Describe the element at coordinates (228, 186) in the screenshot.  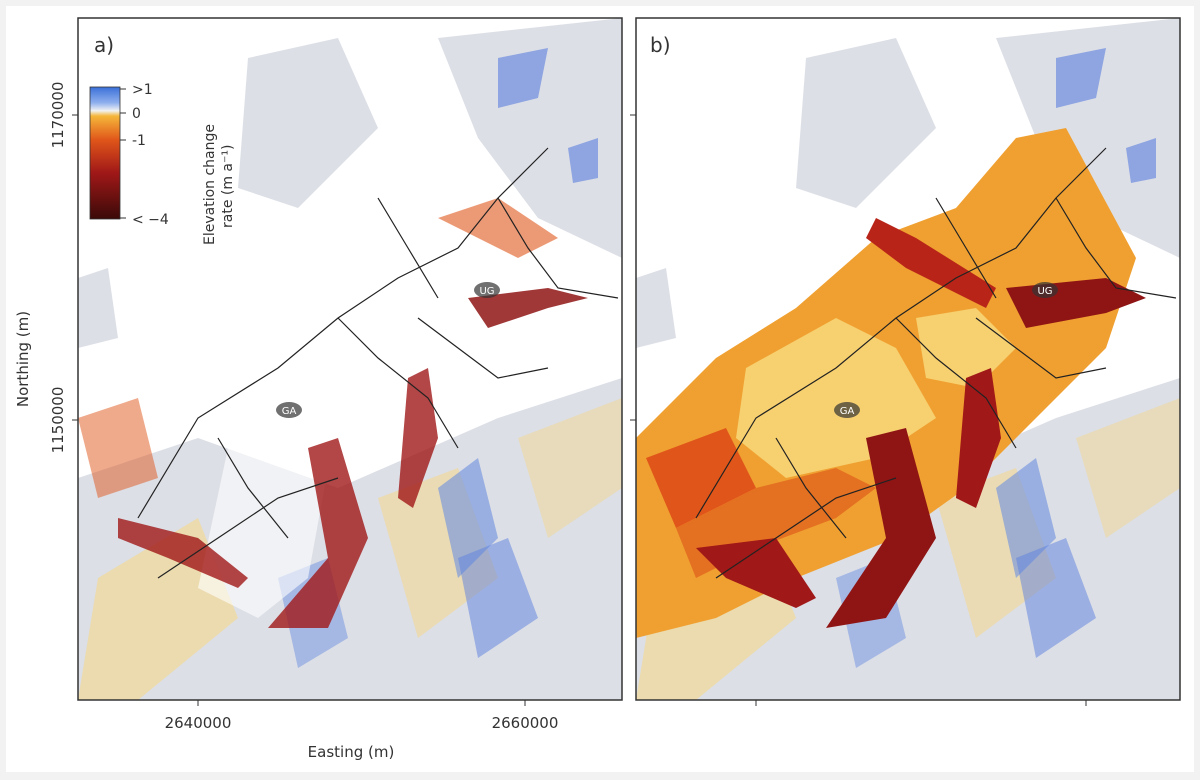
I see `colorbar-title-line2: rate (m a⁻¹)` at that location.